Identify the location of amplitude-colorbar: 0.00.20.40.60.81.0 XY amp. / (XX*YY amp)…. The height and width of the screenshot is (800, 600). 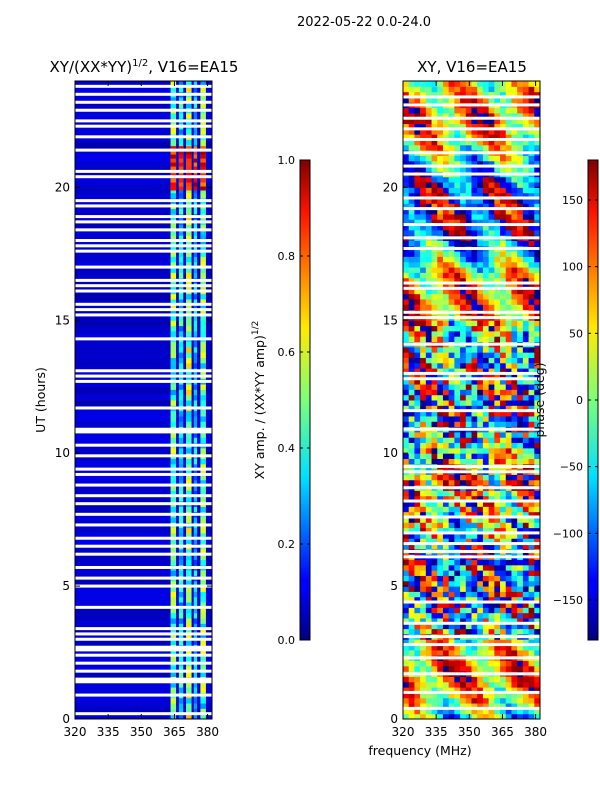
(281, 400).